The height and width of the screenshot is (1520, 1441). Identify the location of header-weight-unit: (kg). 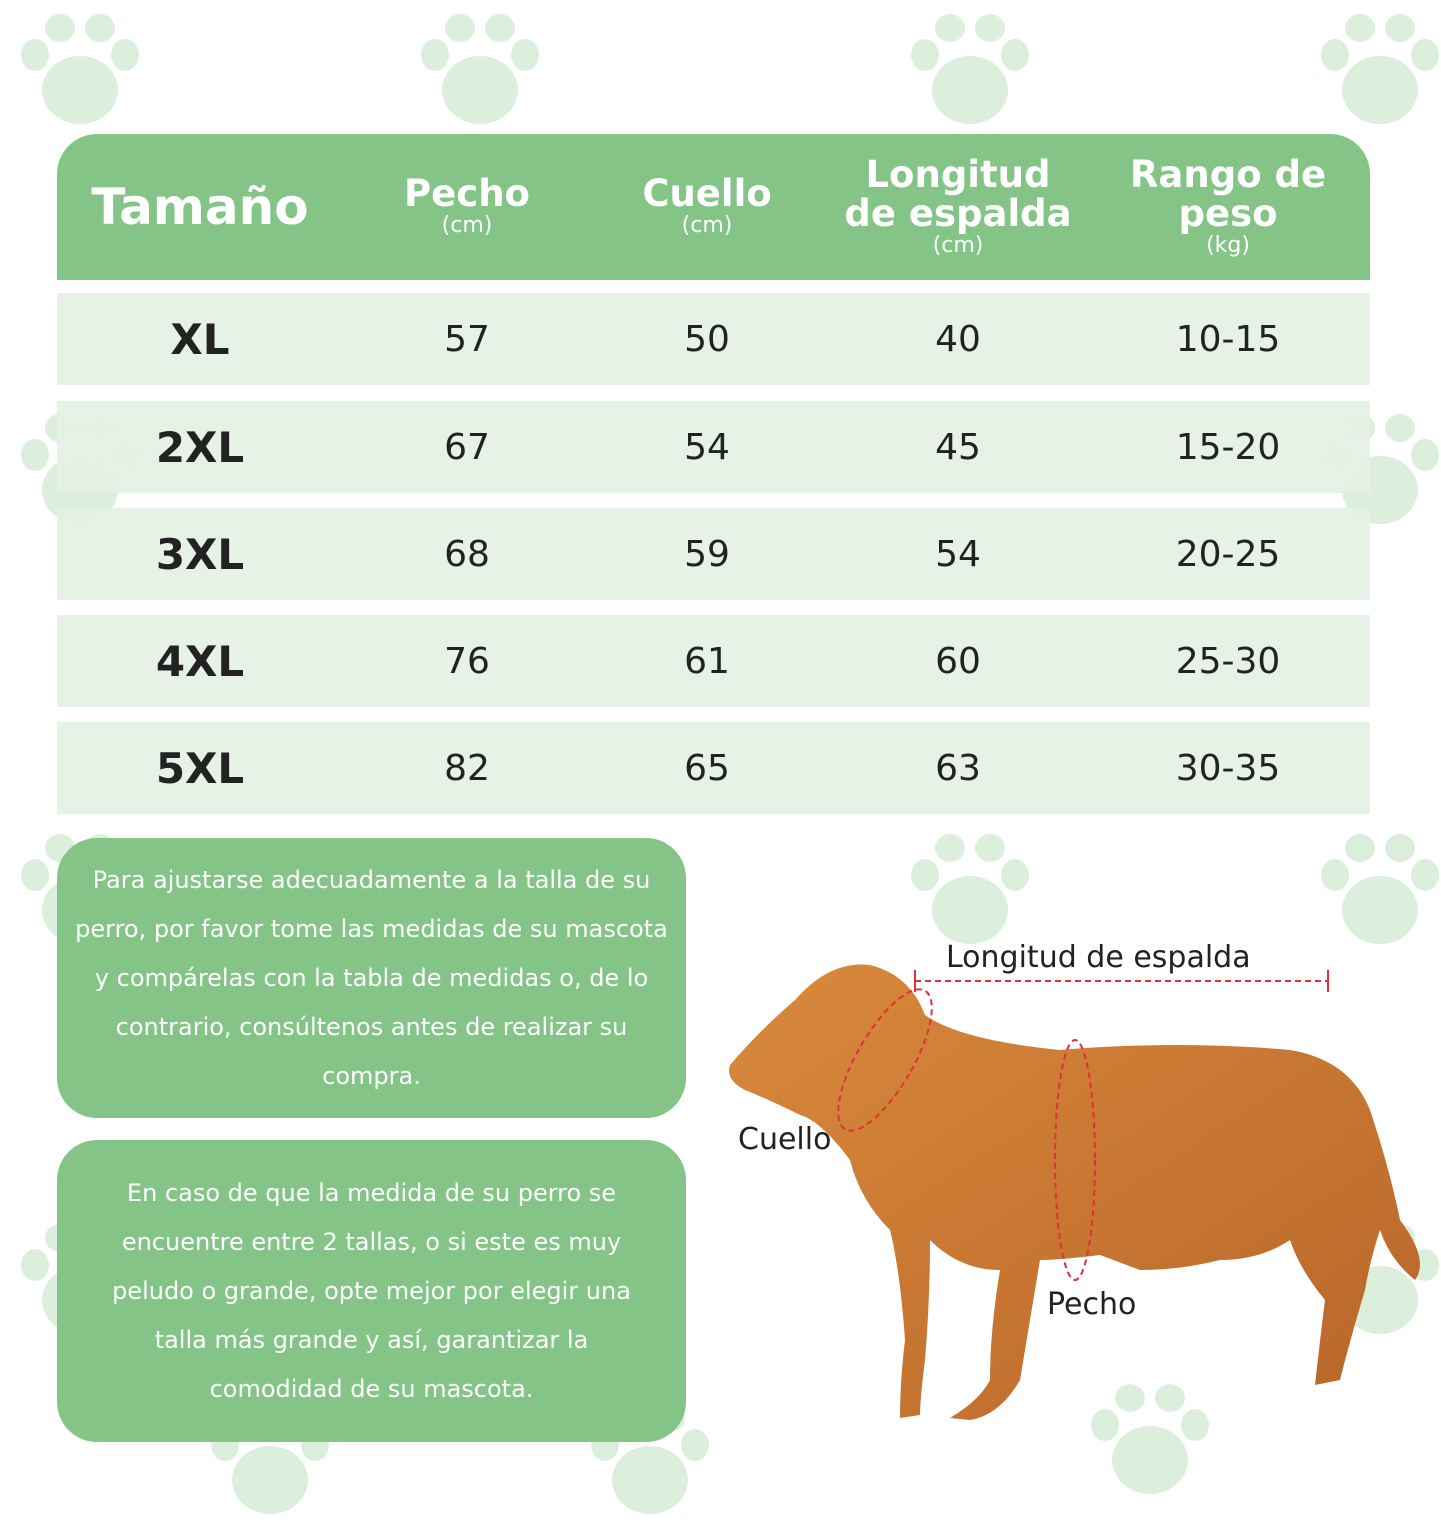
(1228, 245).